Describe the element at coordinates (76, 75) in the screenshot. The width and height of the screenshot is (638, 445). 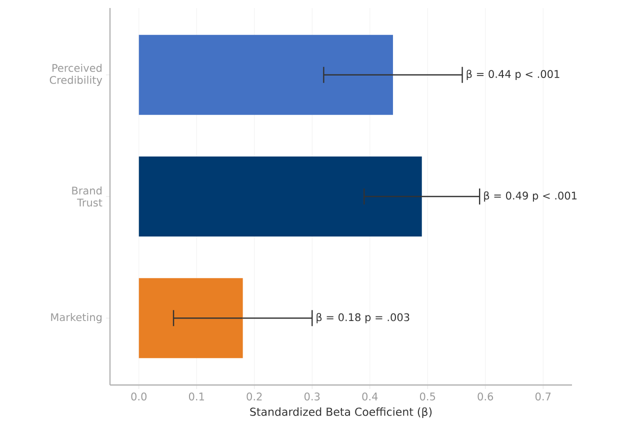
I see `y-tick-label: Perceived Credibility` at that location.